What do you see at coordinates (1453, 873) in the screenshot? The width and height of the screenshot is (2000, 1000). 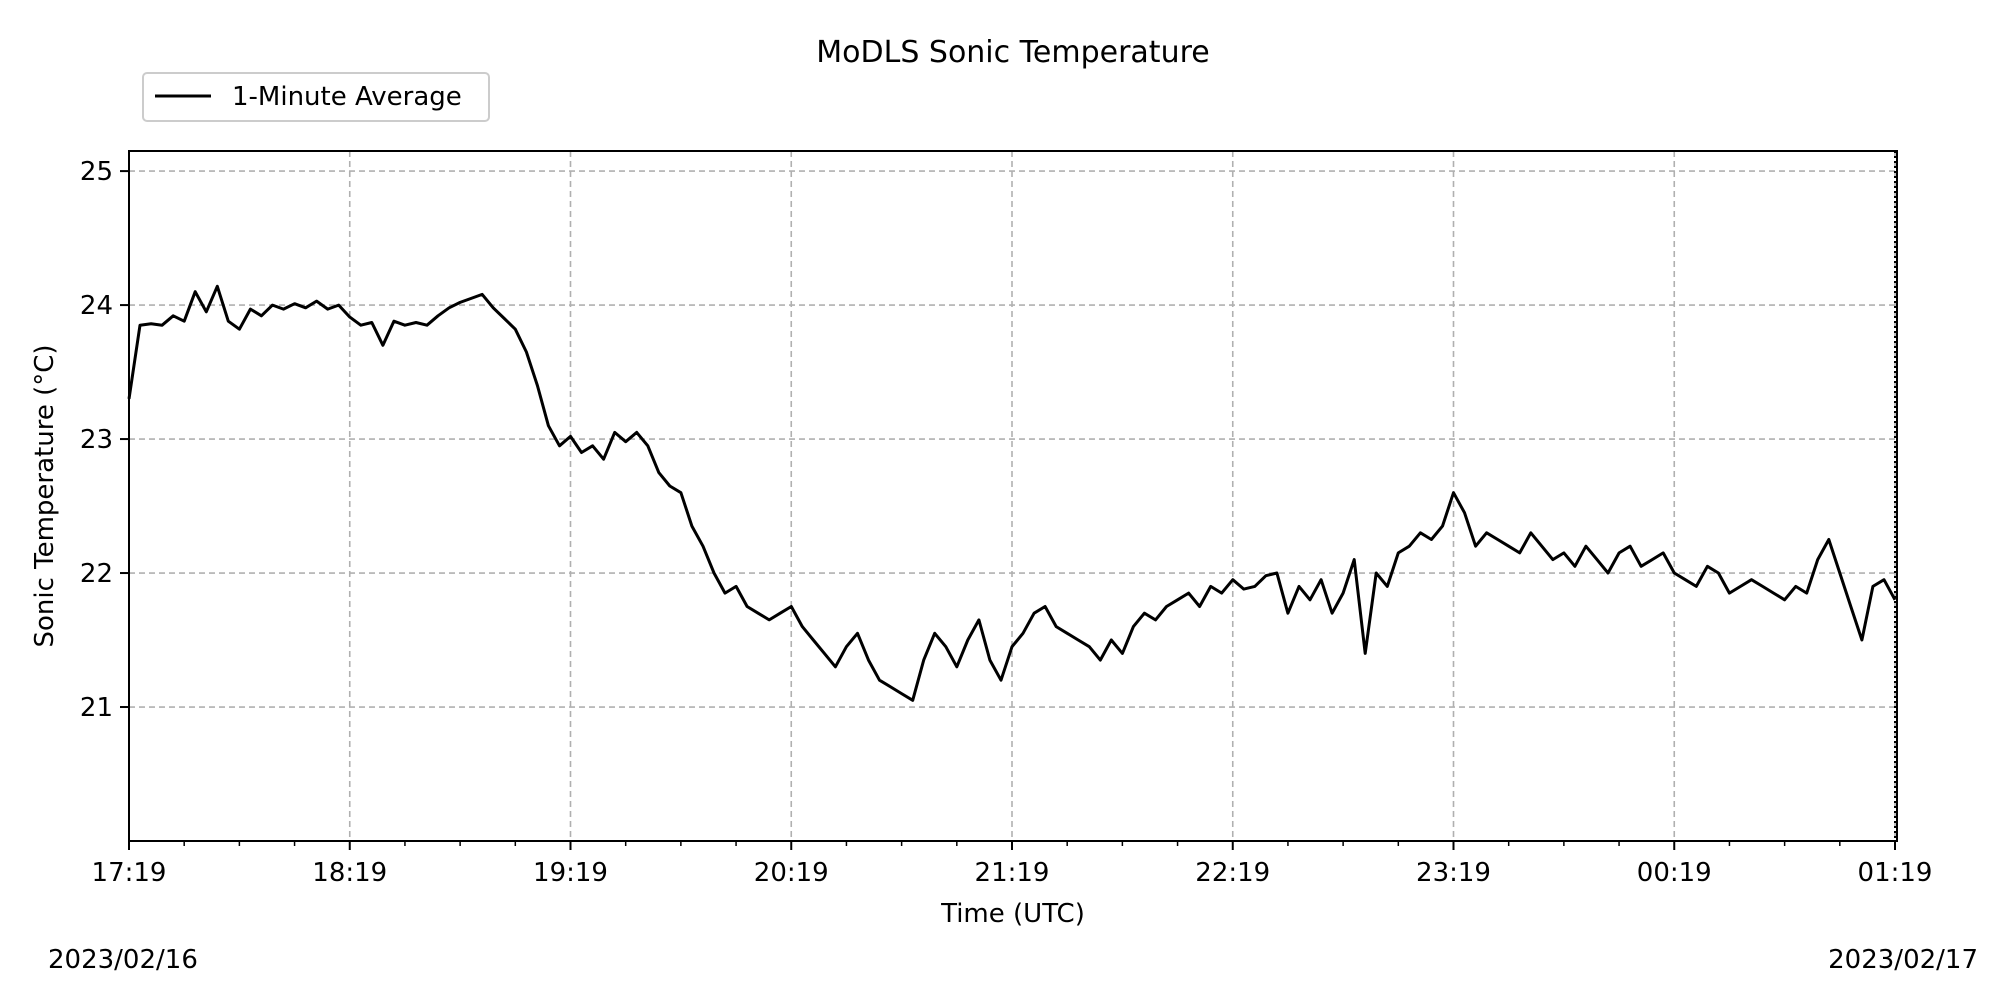 I see `x-tick-label: 23:19` at bounding box center [1453, 873].